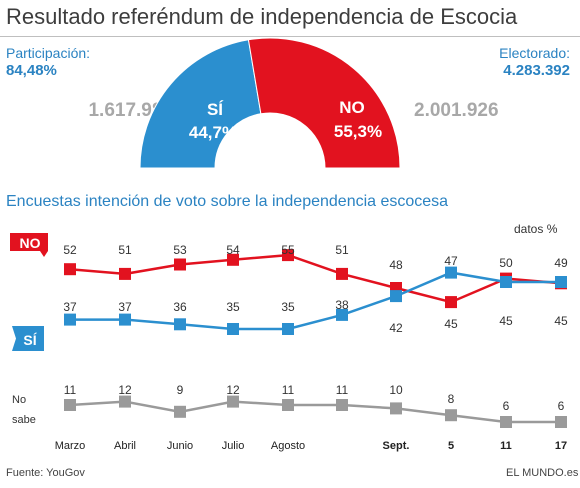 The width and height of the screenshot is (580, 488). I want to click on x-tick-label: Marzo, so click(70, 446).